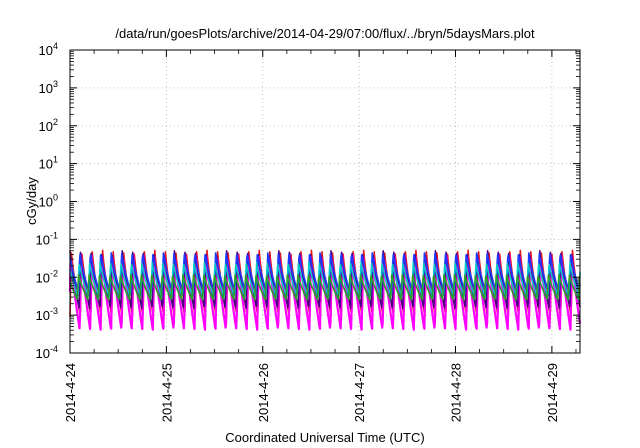 Image resolution: width=640 pixels, height=448 pixels. What do you see at coordinates (47, 314) in the screenshot?
I see `y-tick-label: 10⁻³` at bounding box center [47, 314].